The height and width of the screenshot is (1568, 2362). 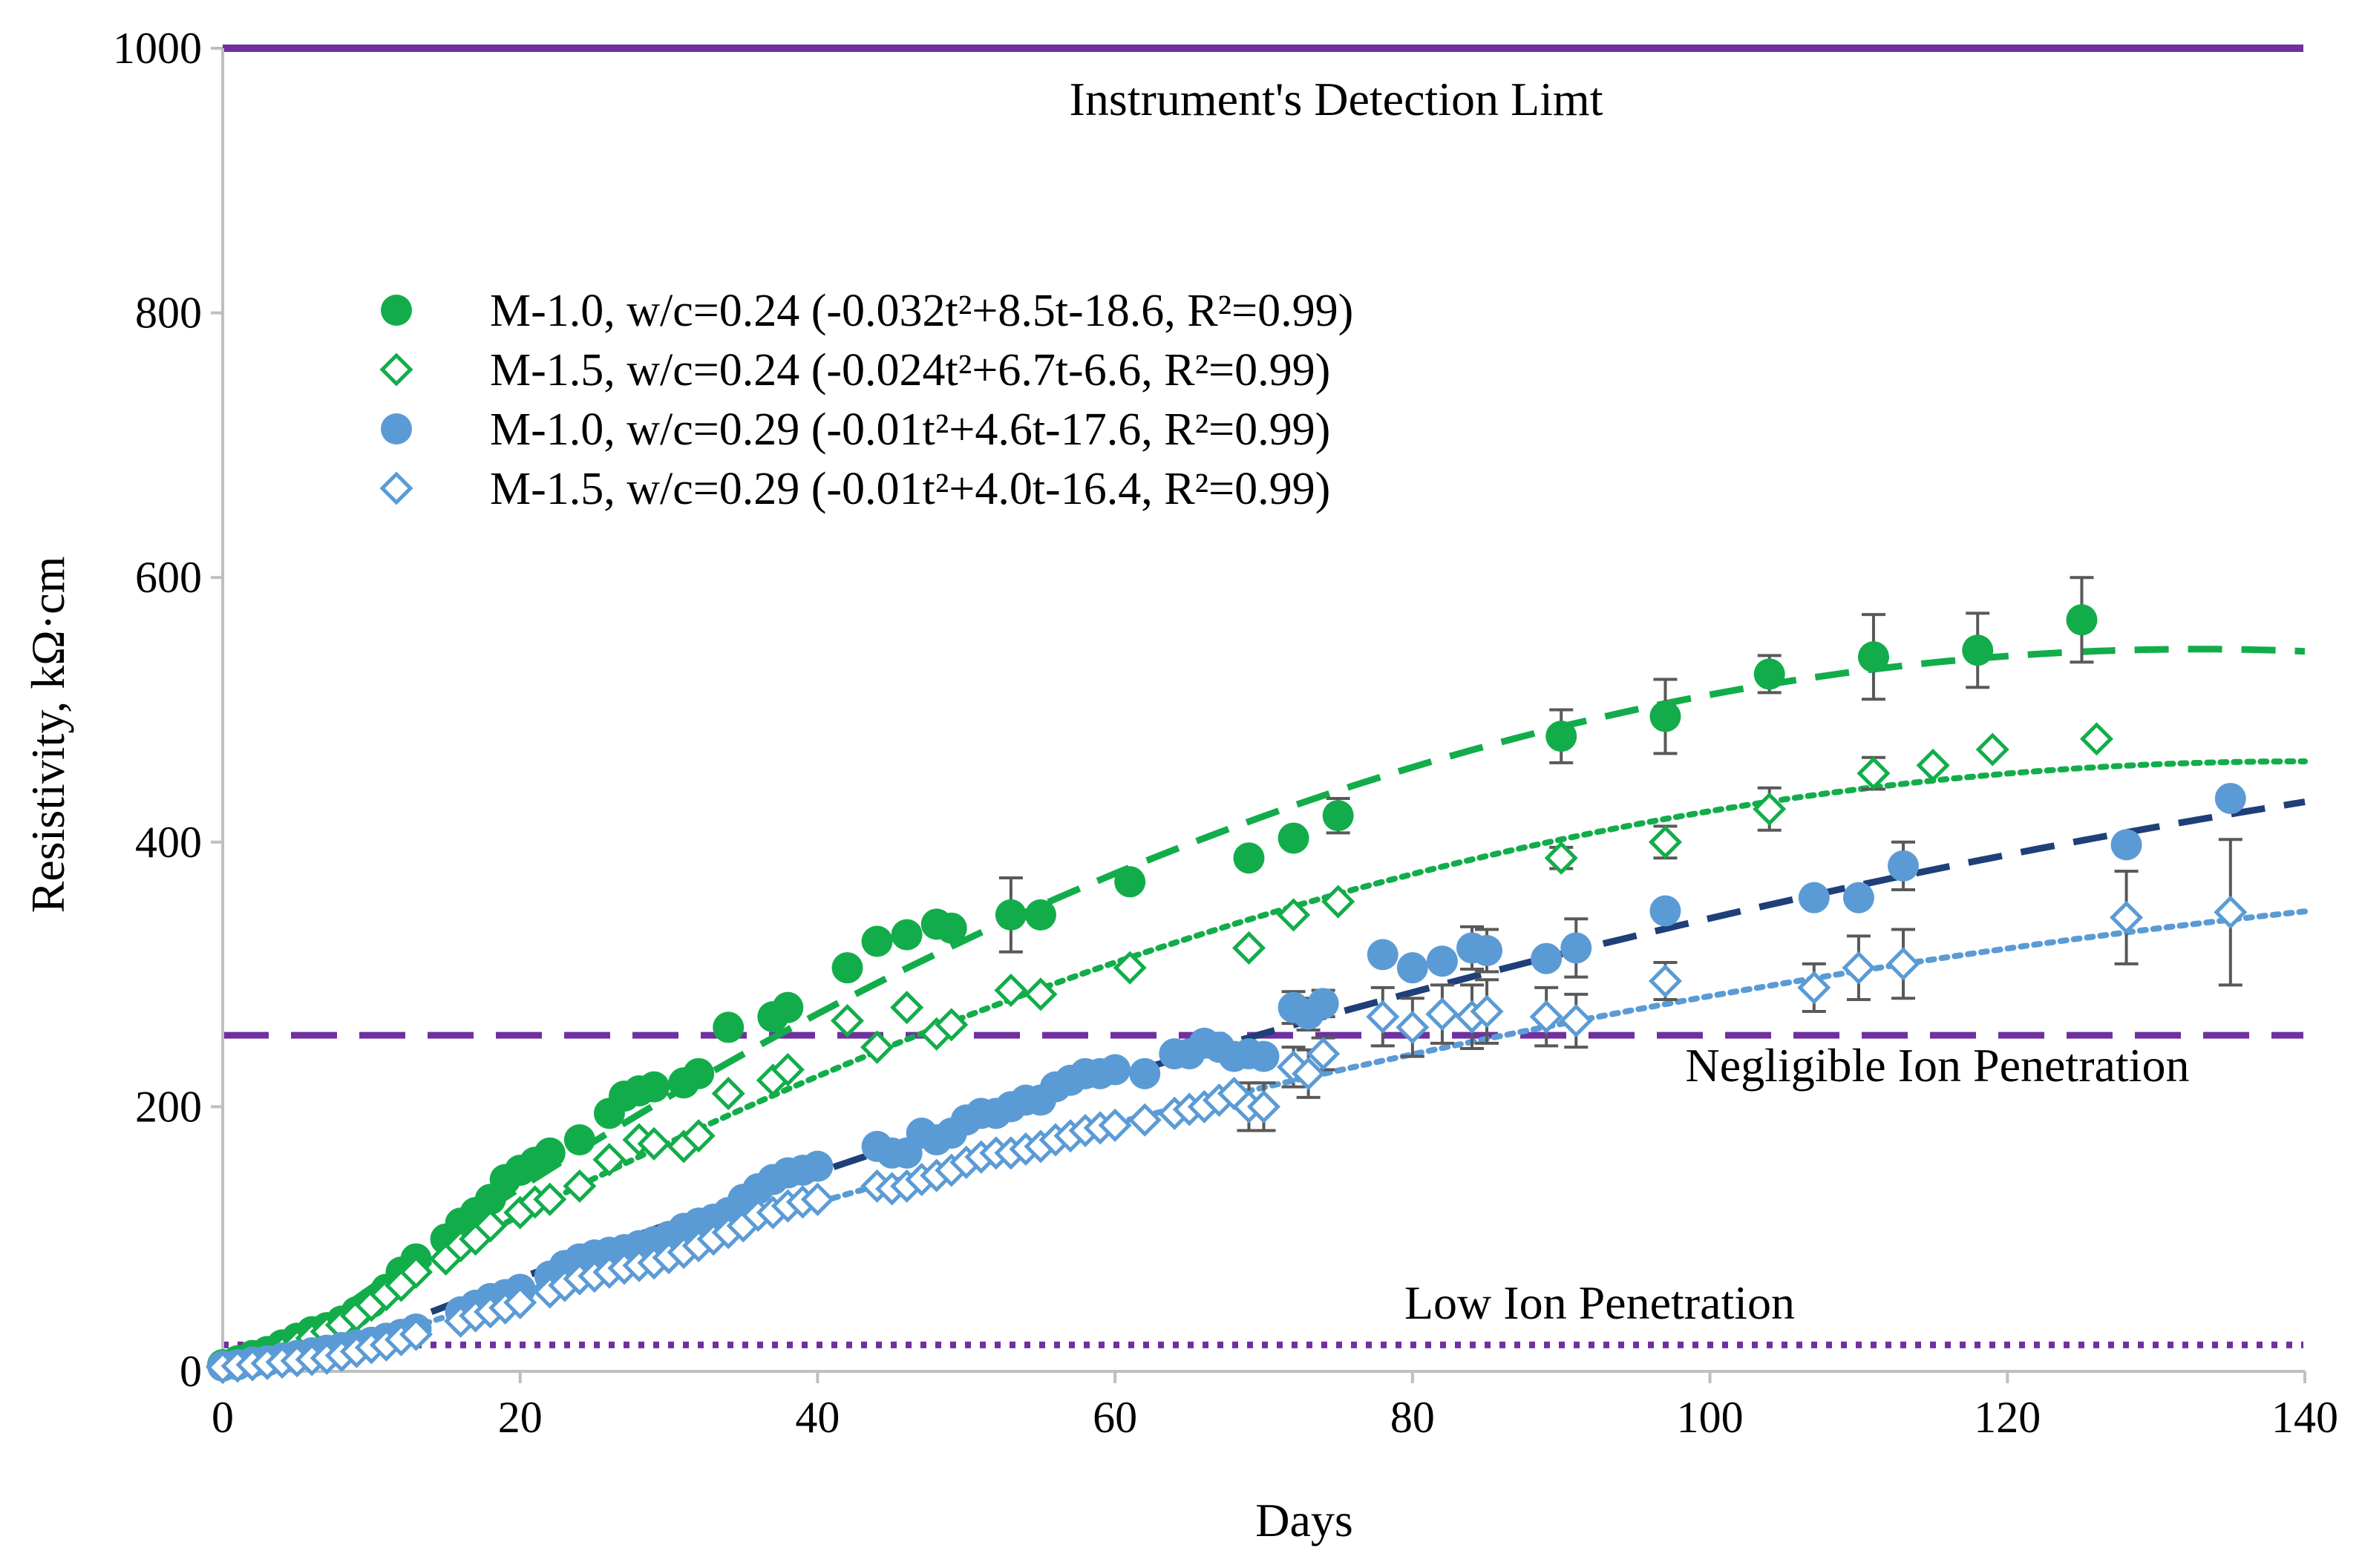 I want to click on x-tick-label: 140, so click(x=2304, y=1417).